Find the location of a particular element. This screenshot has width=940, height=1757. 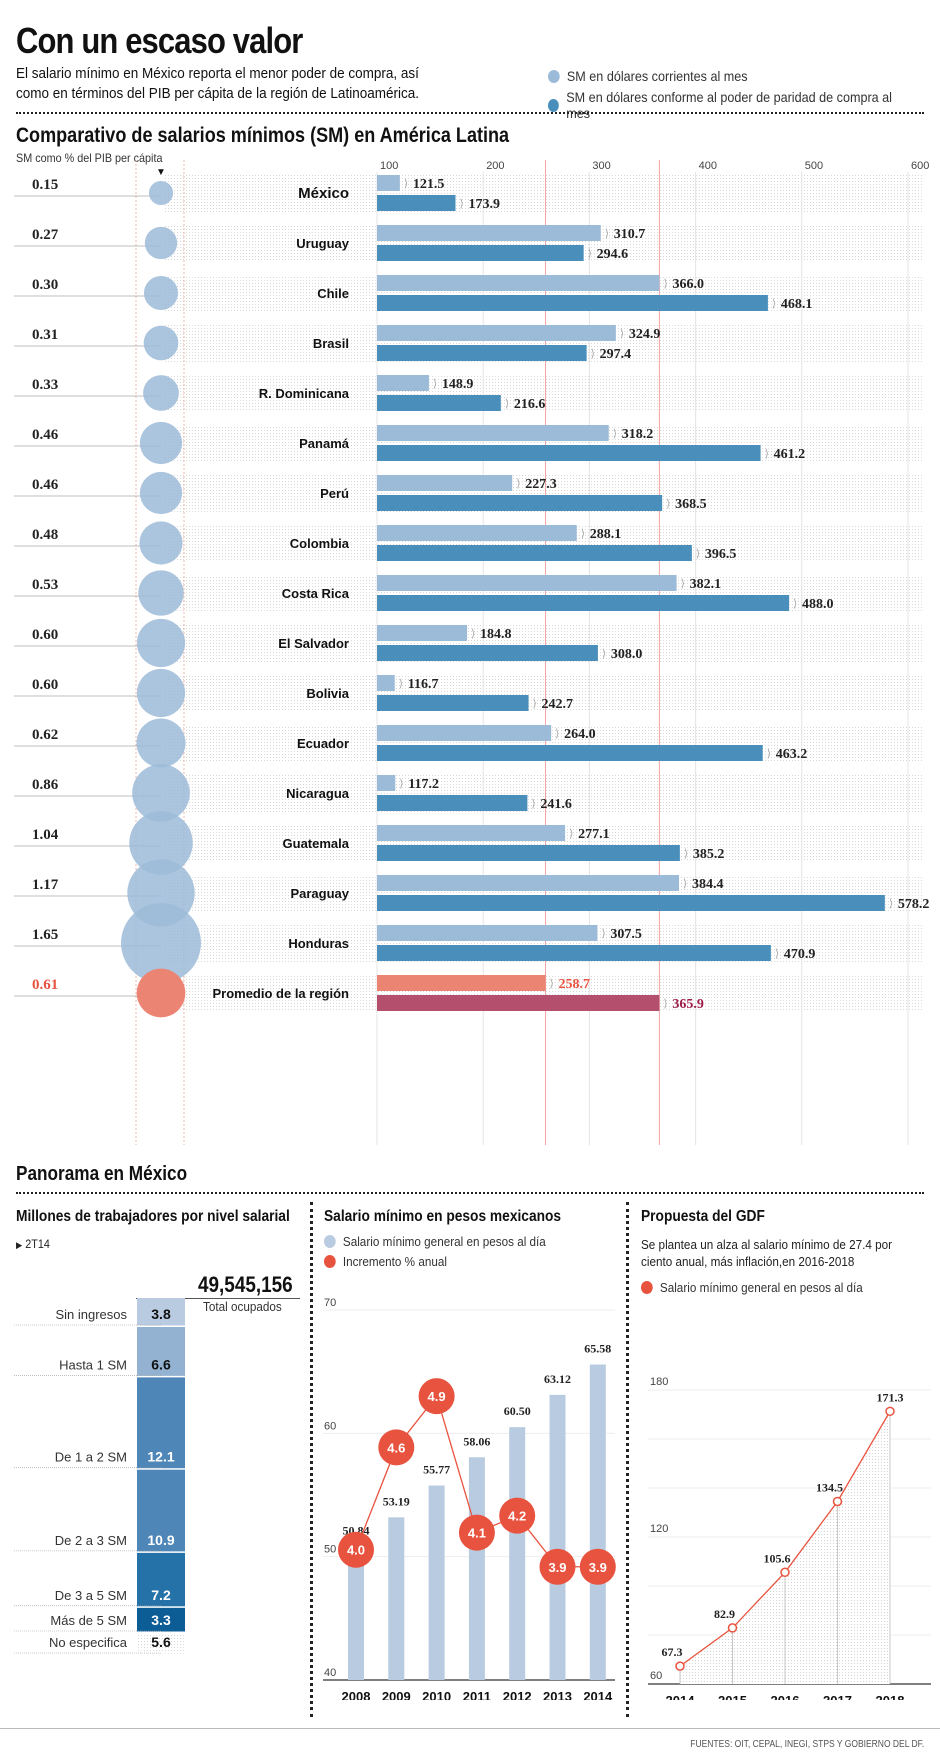

legend-dot-increment-icon is located at coordinates (330, 1261).